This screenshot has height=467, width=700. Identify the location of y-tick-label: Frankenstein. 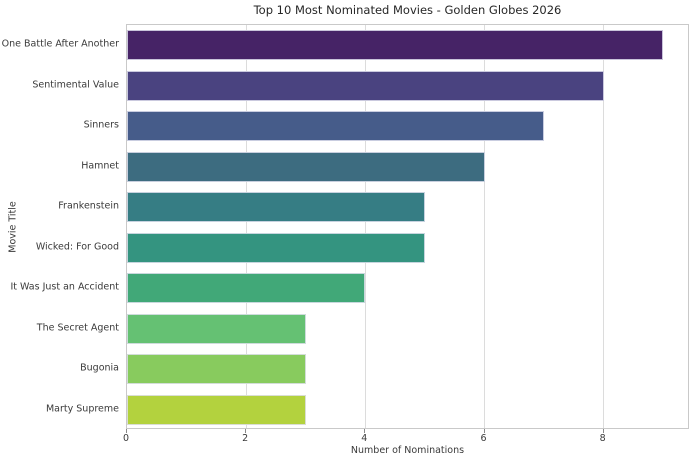
(88, 206).